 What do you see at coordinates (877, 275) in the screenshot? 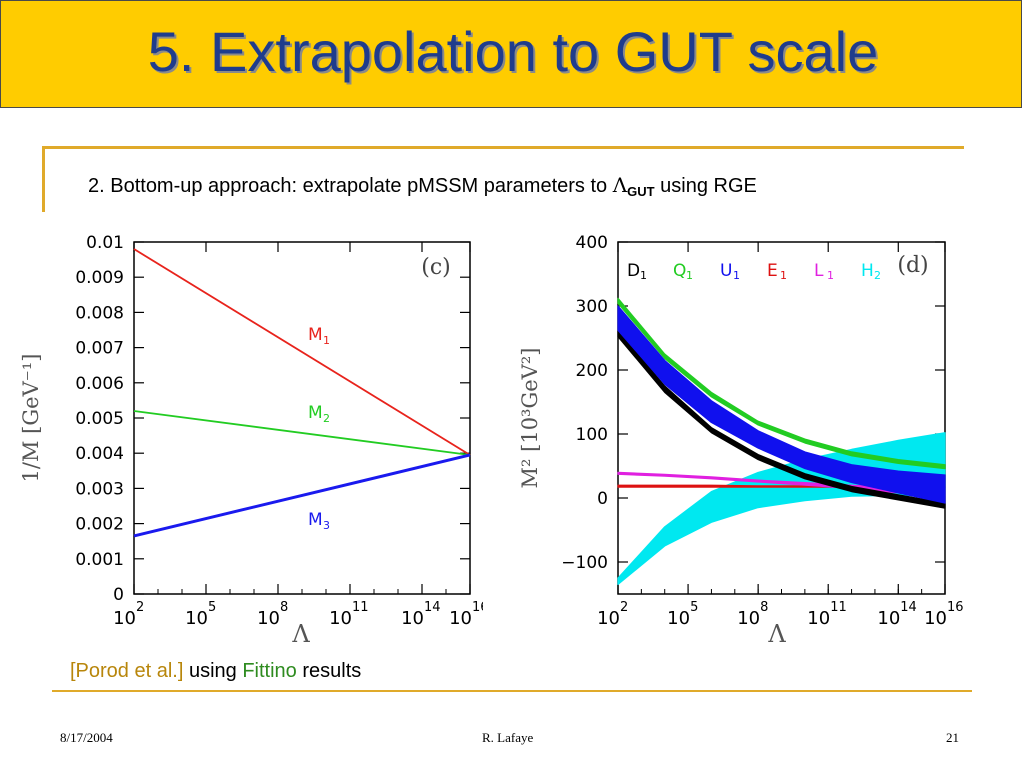
I see `legend-entry-sub: 2` at bounding box center [877, 275].